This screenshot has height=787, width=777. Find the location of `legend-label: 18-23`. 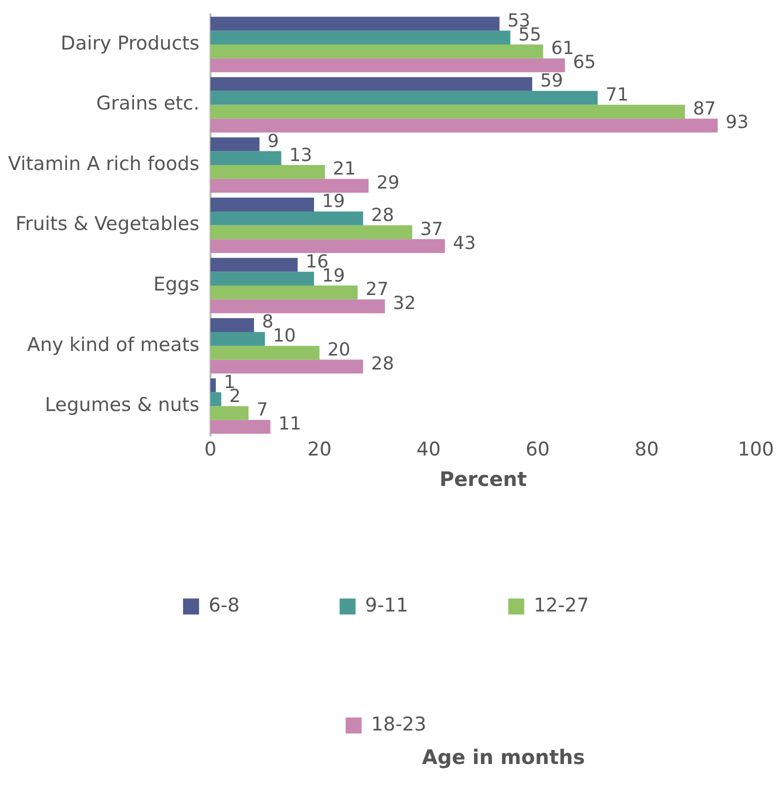

legend-label: 18-23 is located at coordinates (398, 724).